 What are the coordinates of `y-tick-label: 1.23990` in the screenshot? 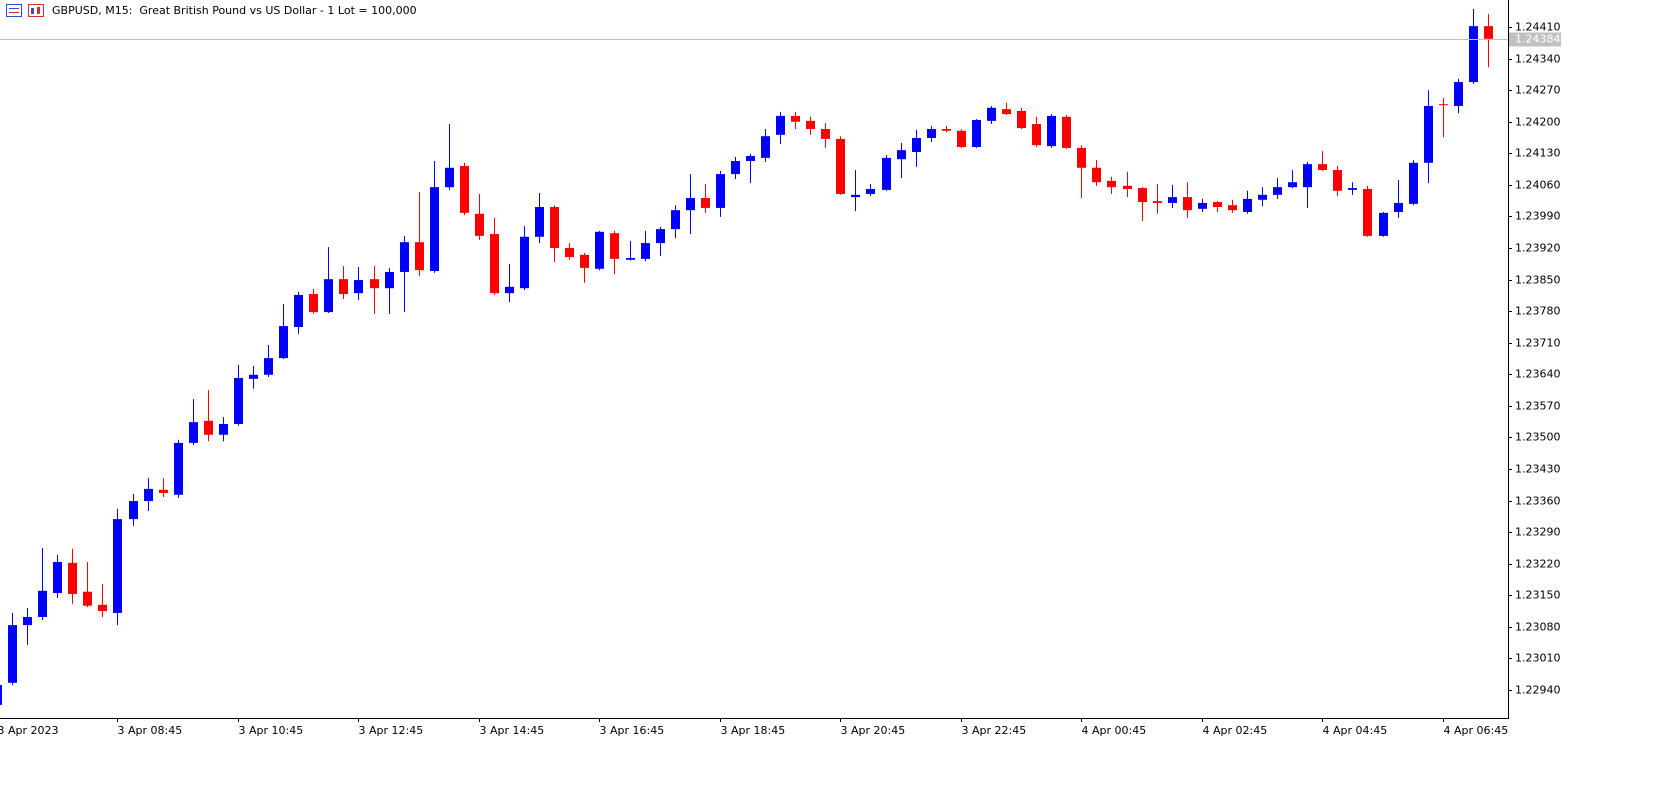 It's located at (1538, 216).